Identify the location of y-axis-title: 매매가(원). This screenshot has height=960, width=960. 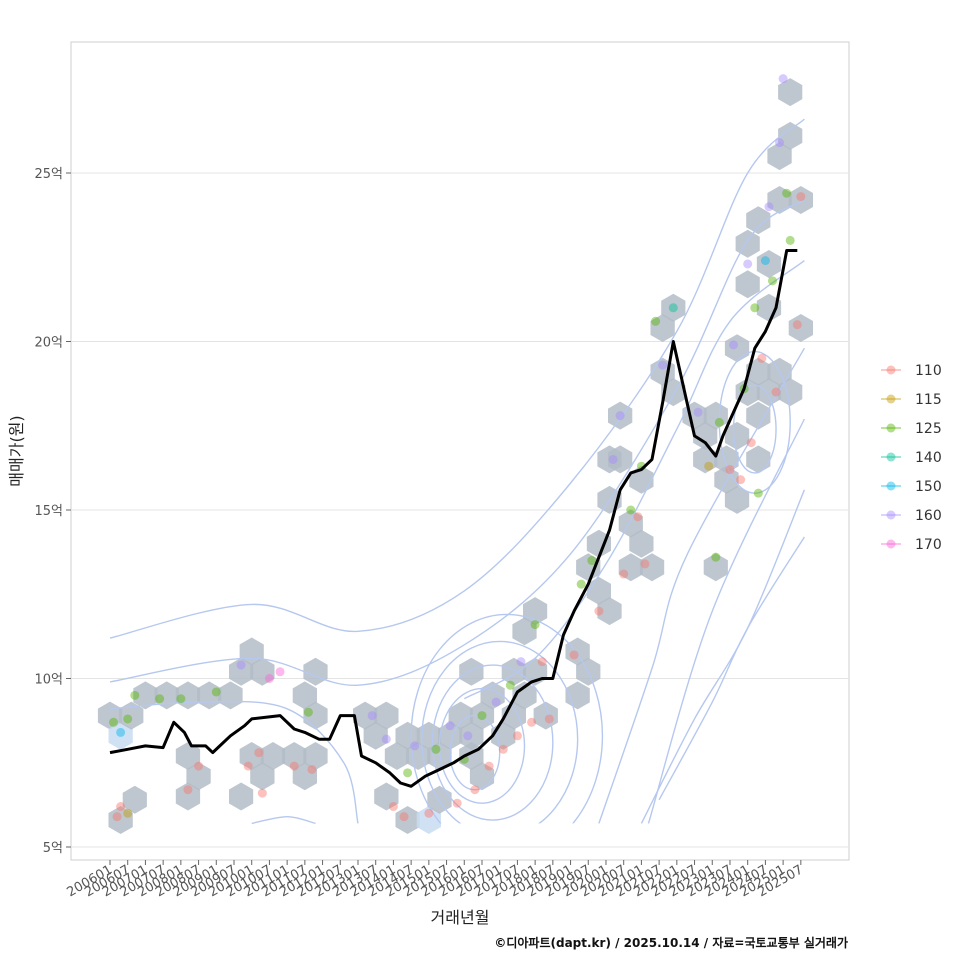
(16, 450).